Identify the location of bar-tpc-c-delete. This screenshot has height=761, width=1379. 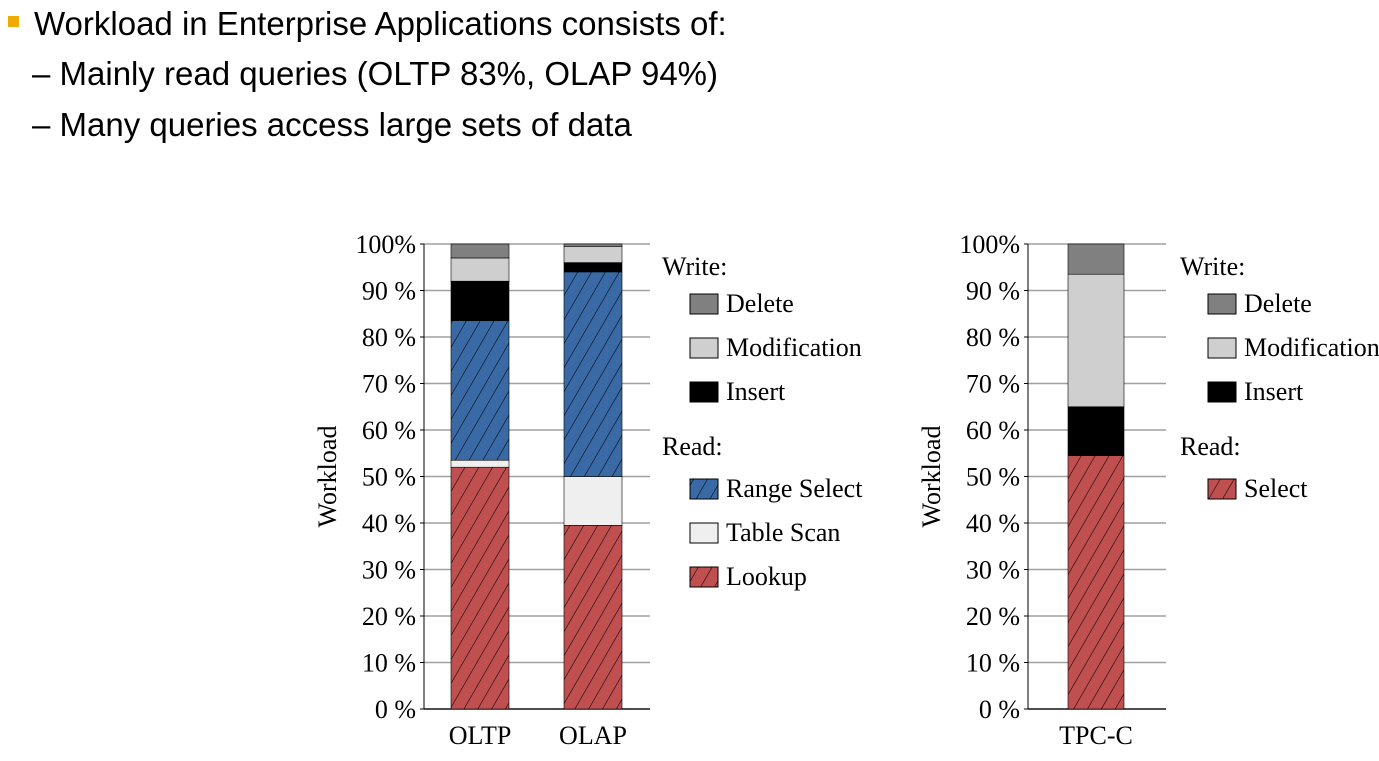
(1096, 259).